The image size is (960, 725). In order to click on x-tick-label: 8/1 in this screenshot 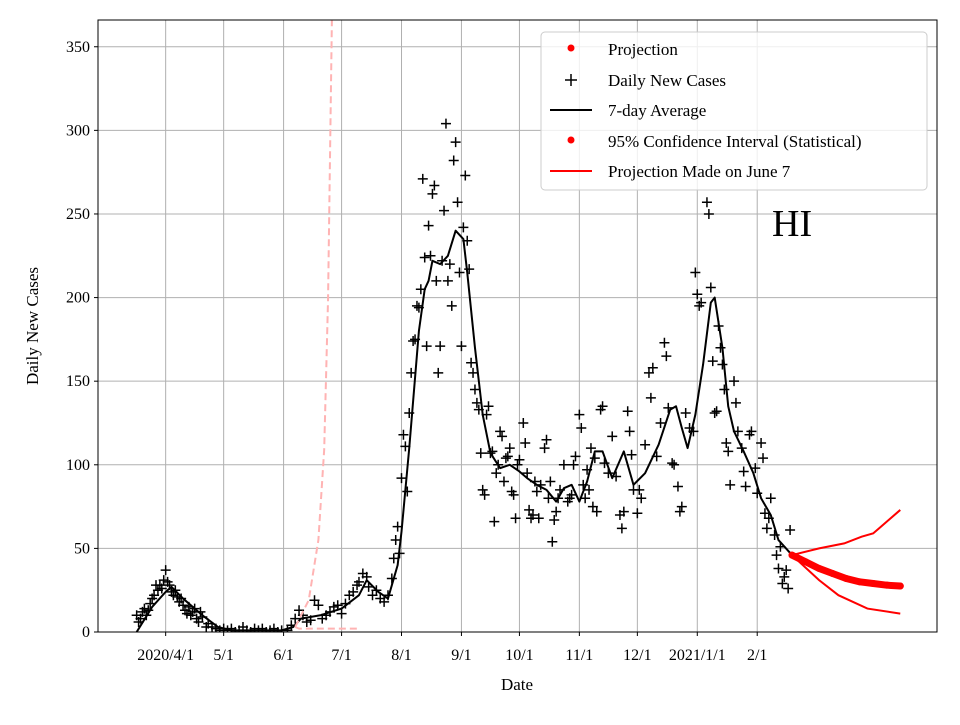, I will do `click(401, 655)`.